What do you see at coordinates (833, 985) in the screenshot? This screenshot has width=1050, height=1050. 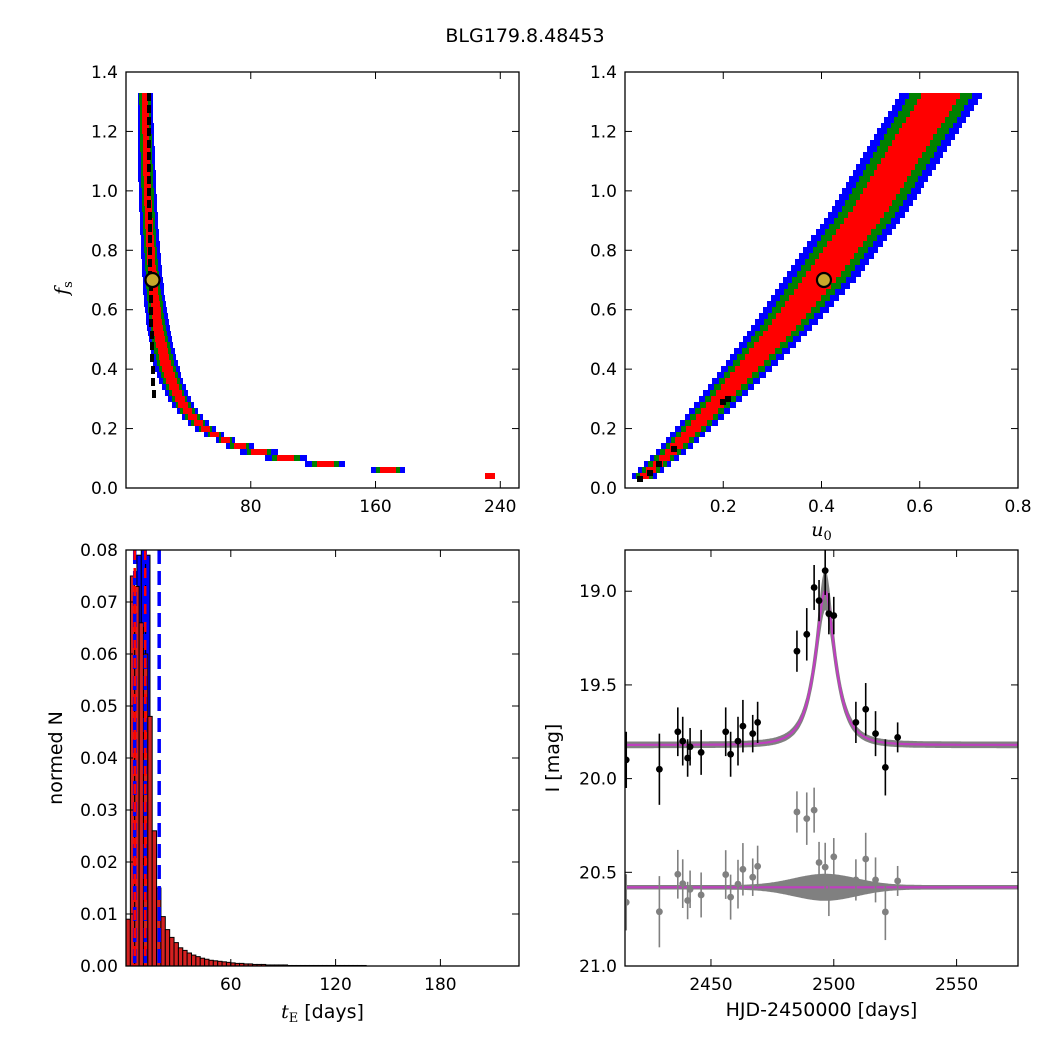 I see `x-tick-label: 2500` at bounding box center [833, 985].